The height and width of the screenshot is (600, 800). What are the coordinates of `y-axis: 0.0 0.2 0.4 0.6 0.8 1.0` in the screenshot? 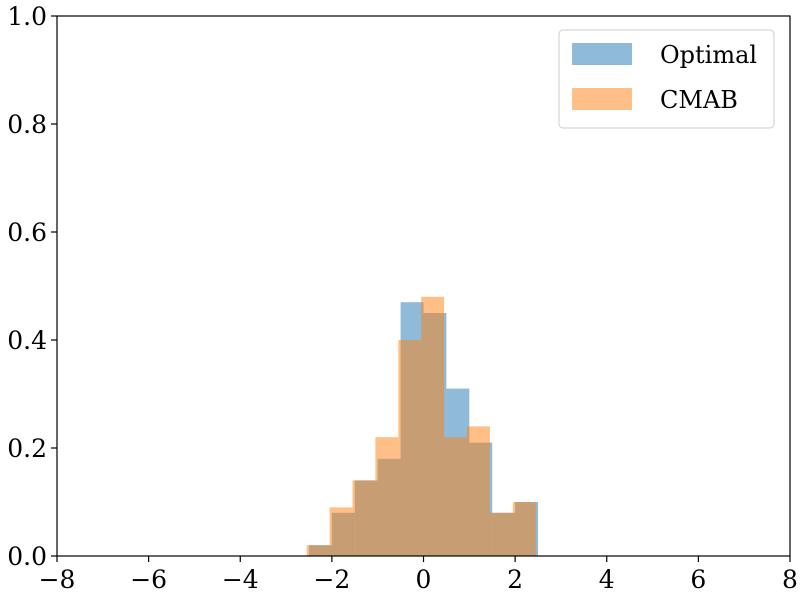 It's located at (32, 286).